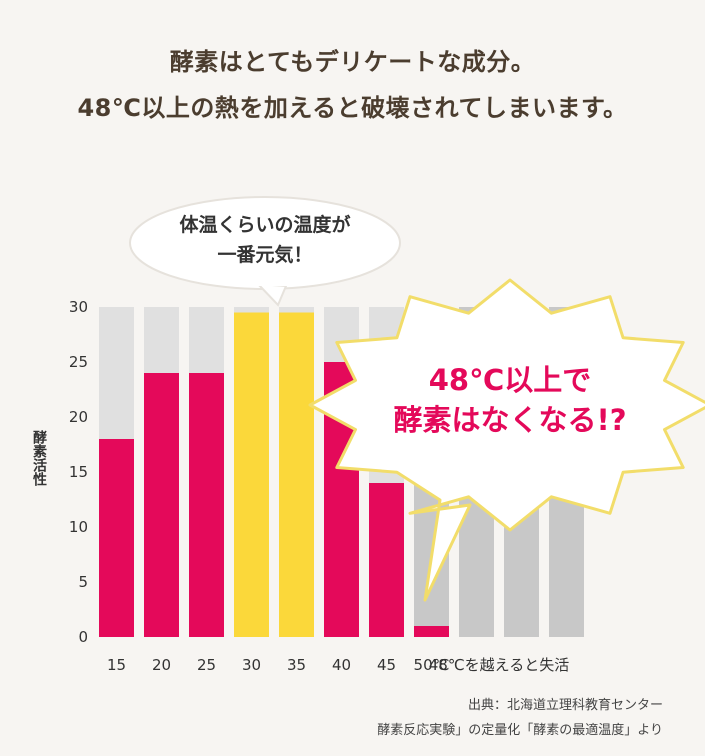 The image size is (705, 756). Describe the element at coordinates (161, 665) in the screenshot. I see `x-tick-label: 20` at that location.